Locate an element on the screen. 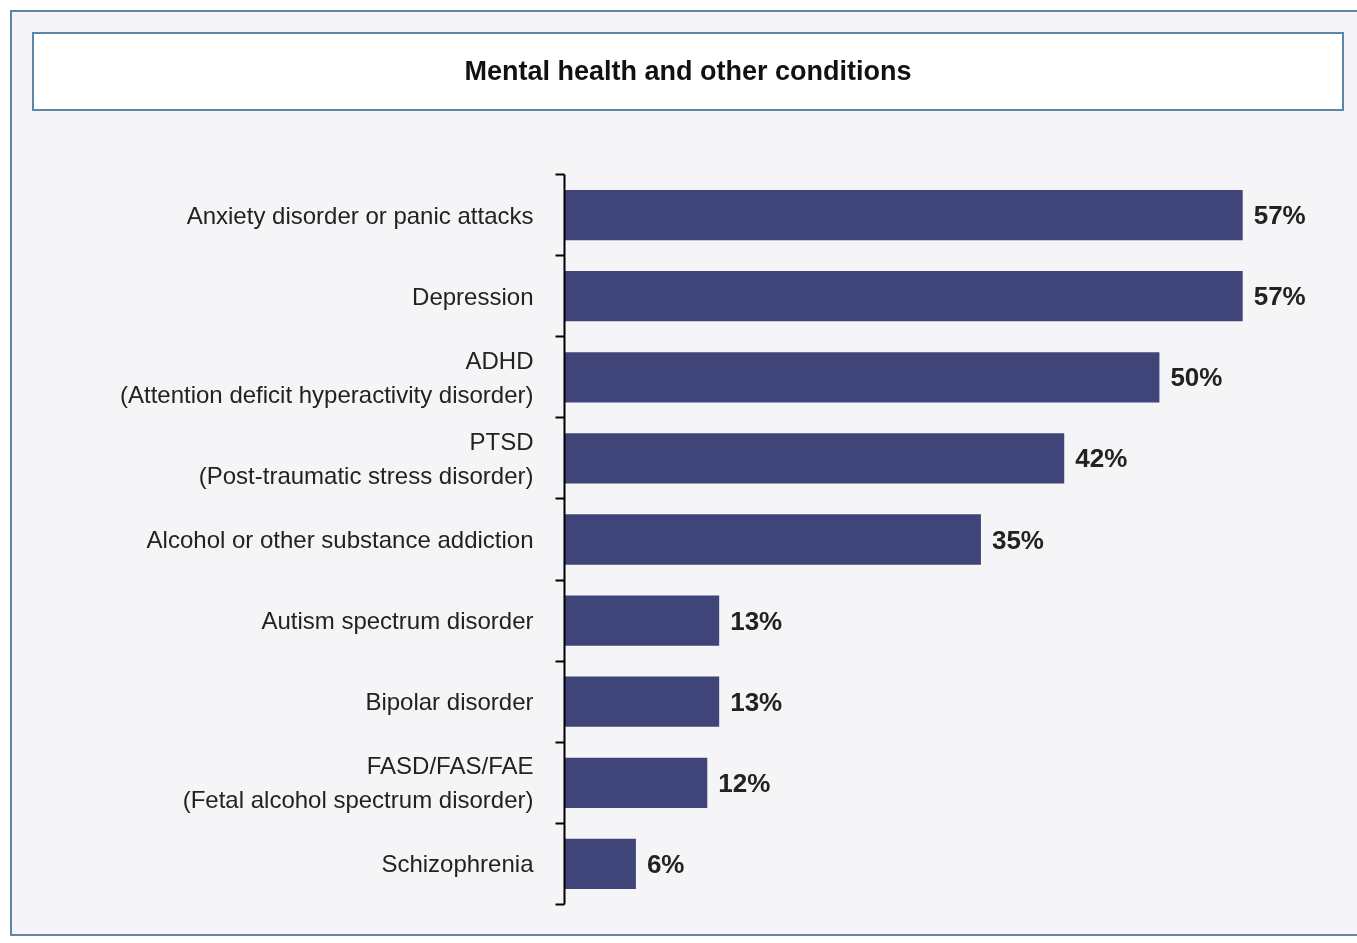  y-tick-label: Depression is located at coordinates (473, 296).